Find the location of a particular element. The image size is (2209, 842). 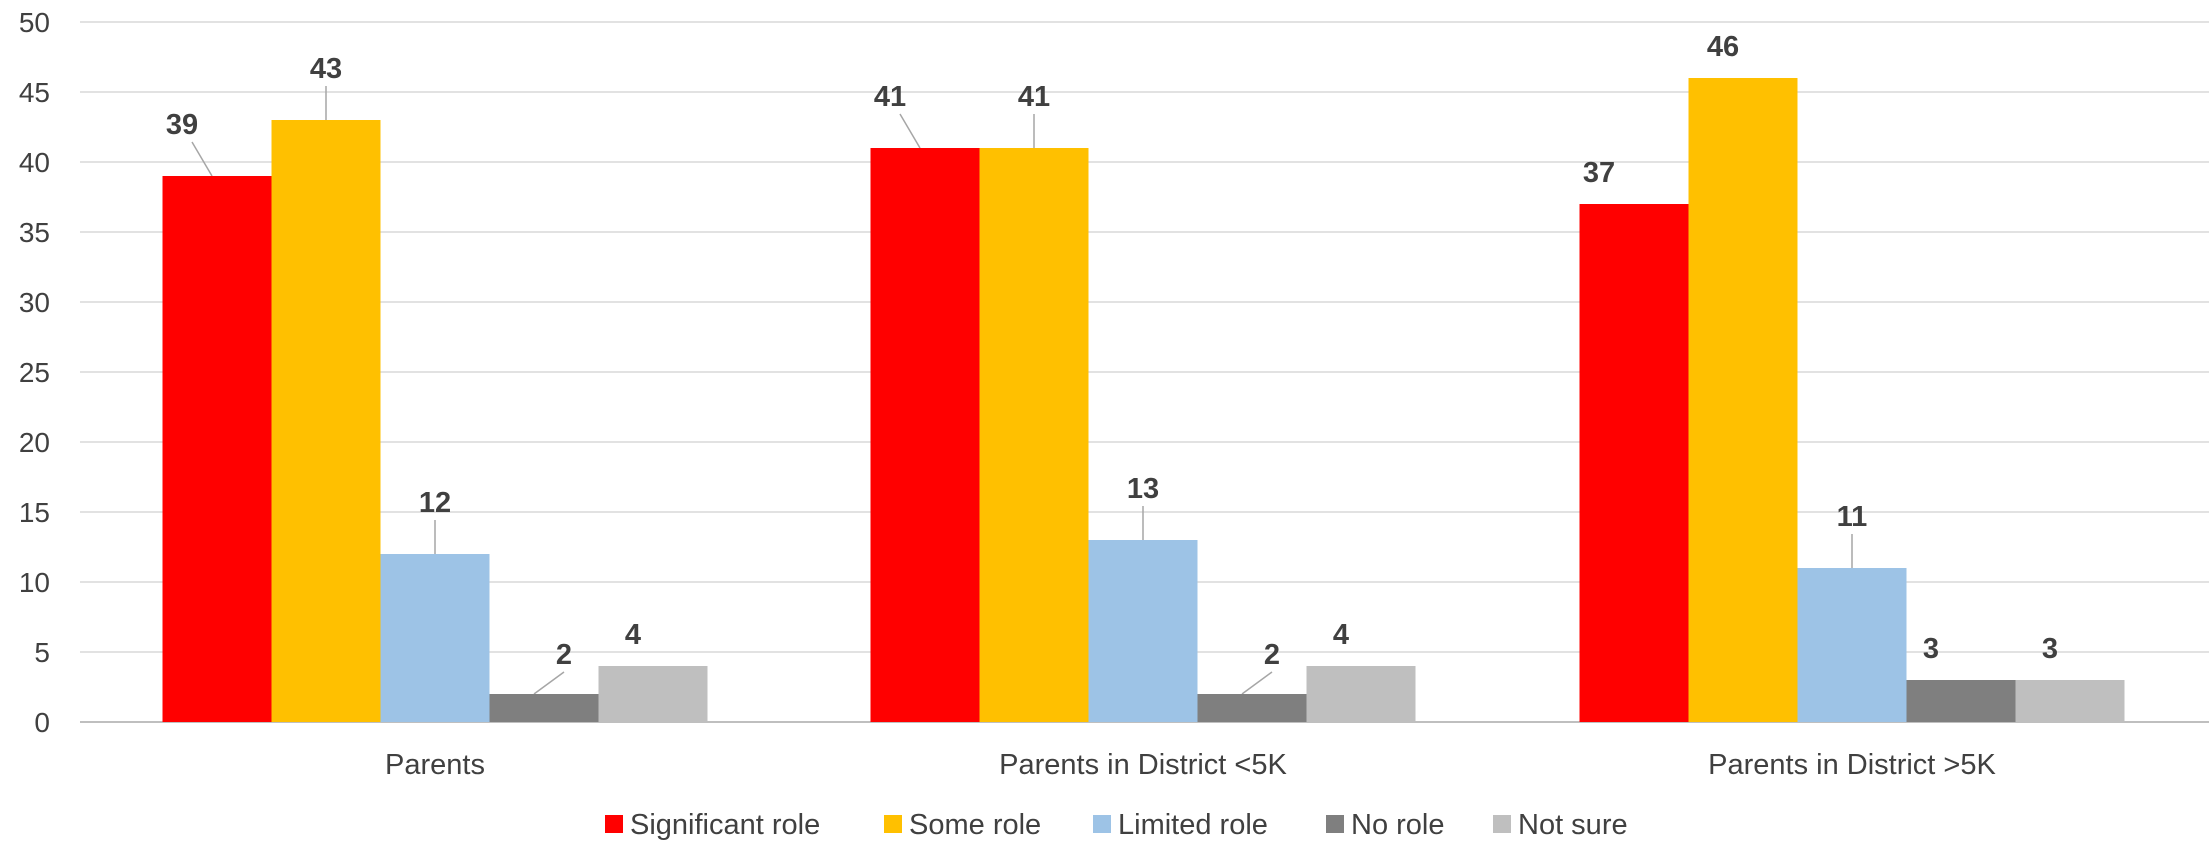

data-label-some-role-parents-in-district-5k: 41 is located at coordinates (1034, 97).